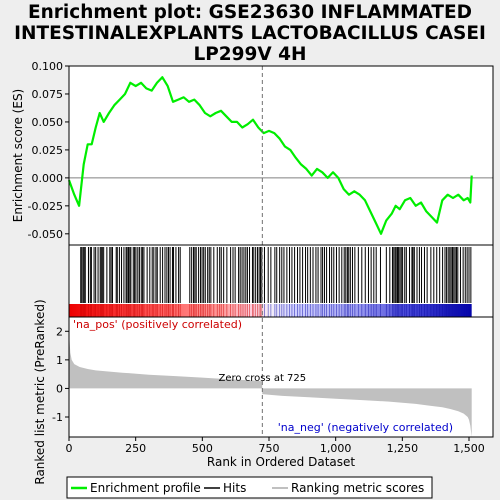 The height and width of the screenshot is (500, 500). Describe the element at coordinates (40, 391) in the screenshot. I see `rank-axis-label: Ranked list metric (PreRanked)` at that location.